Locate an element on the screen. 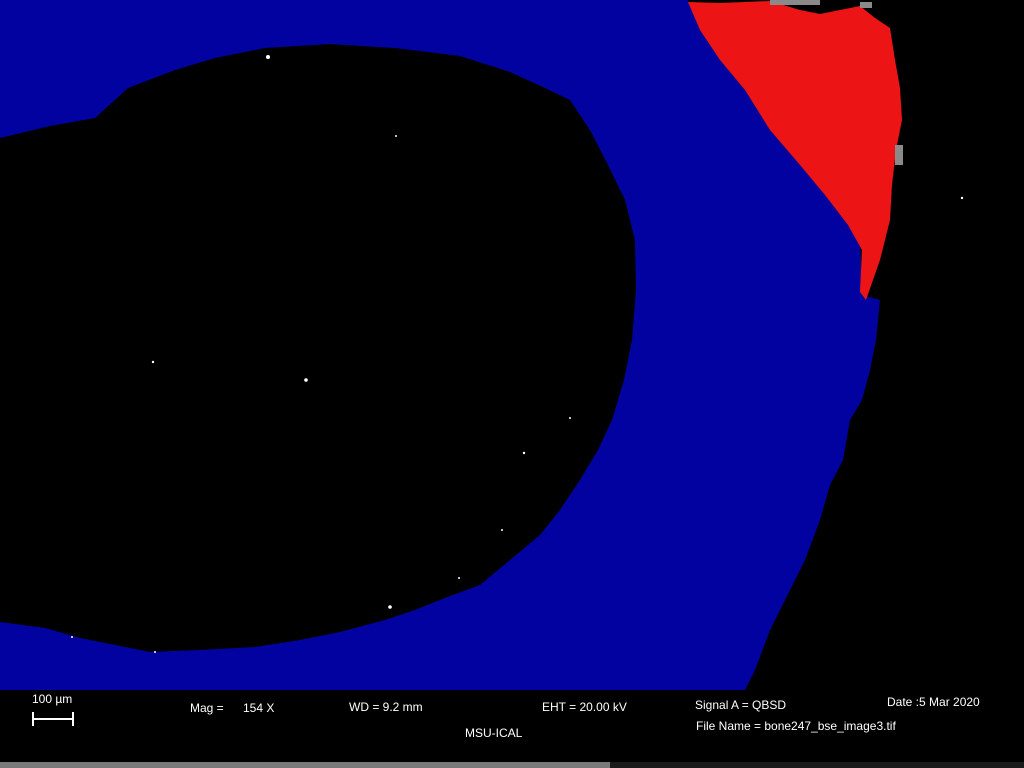 The image size is (1024, 768). image-edge-strip-dark is located at coordinates (817, 765).